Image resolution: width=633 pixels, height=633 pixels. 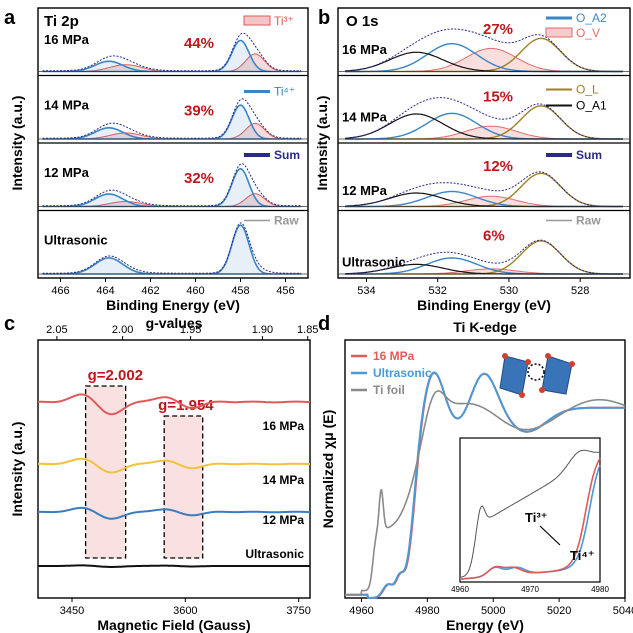 I want to click on panel-letter-b: b, so click(x=324, y=18).